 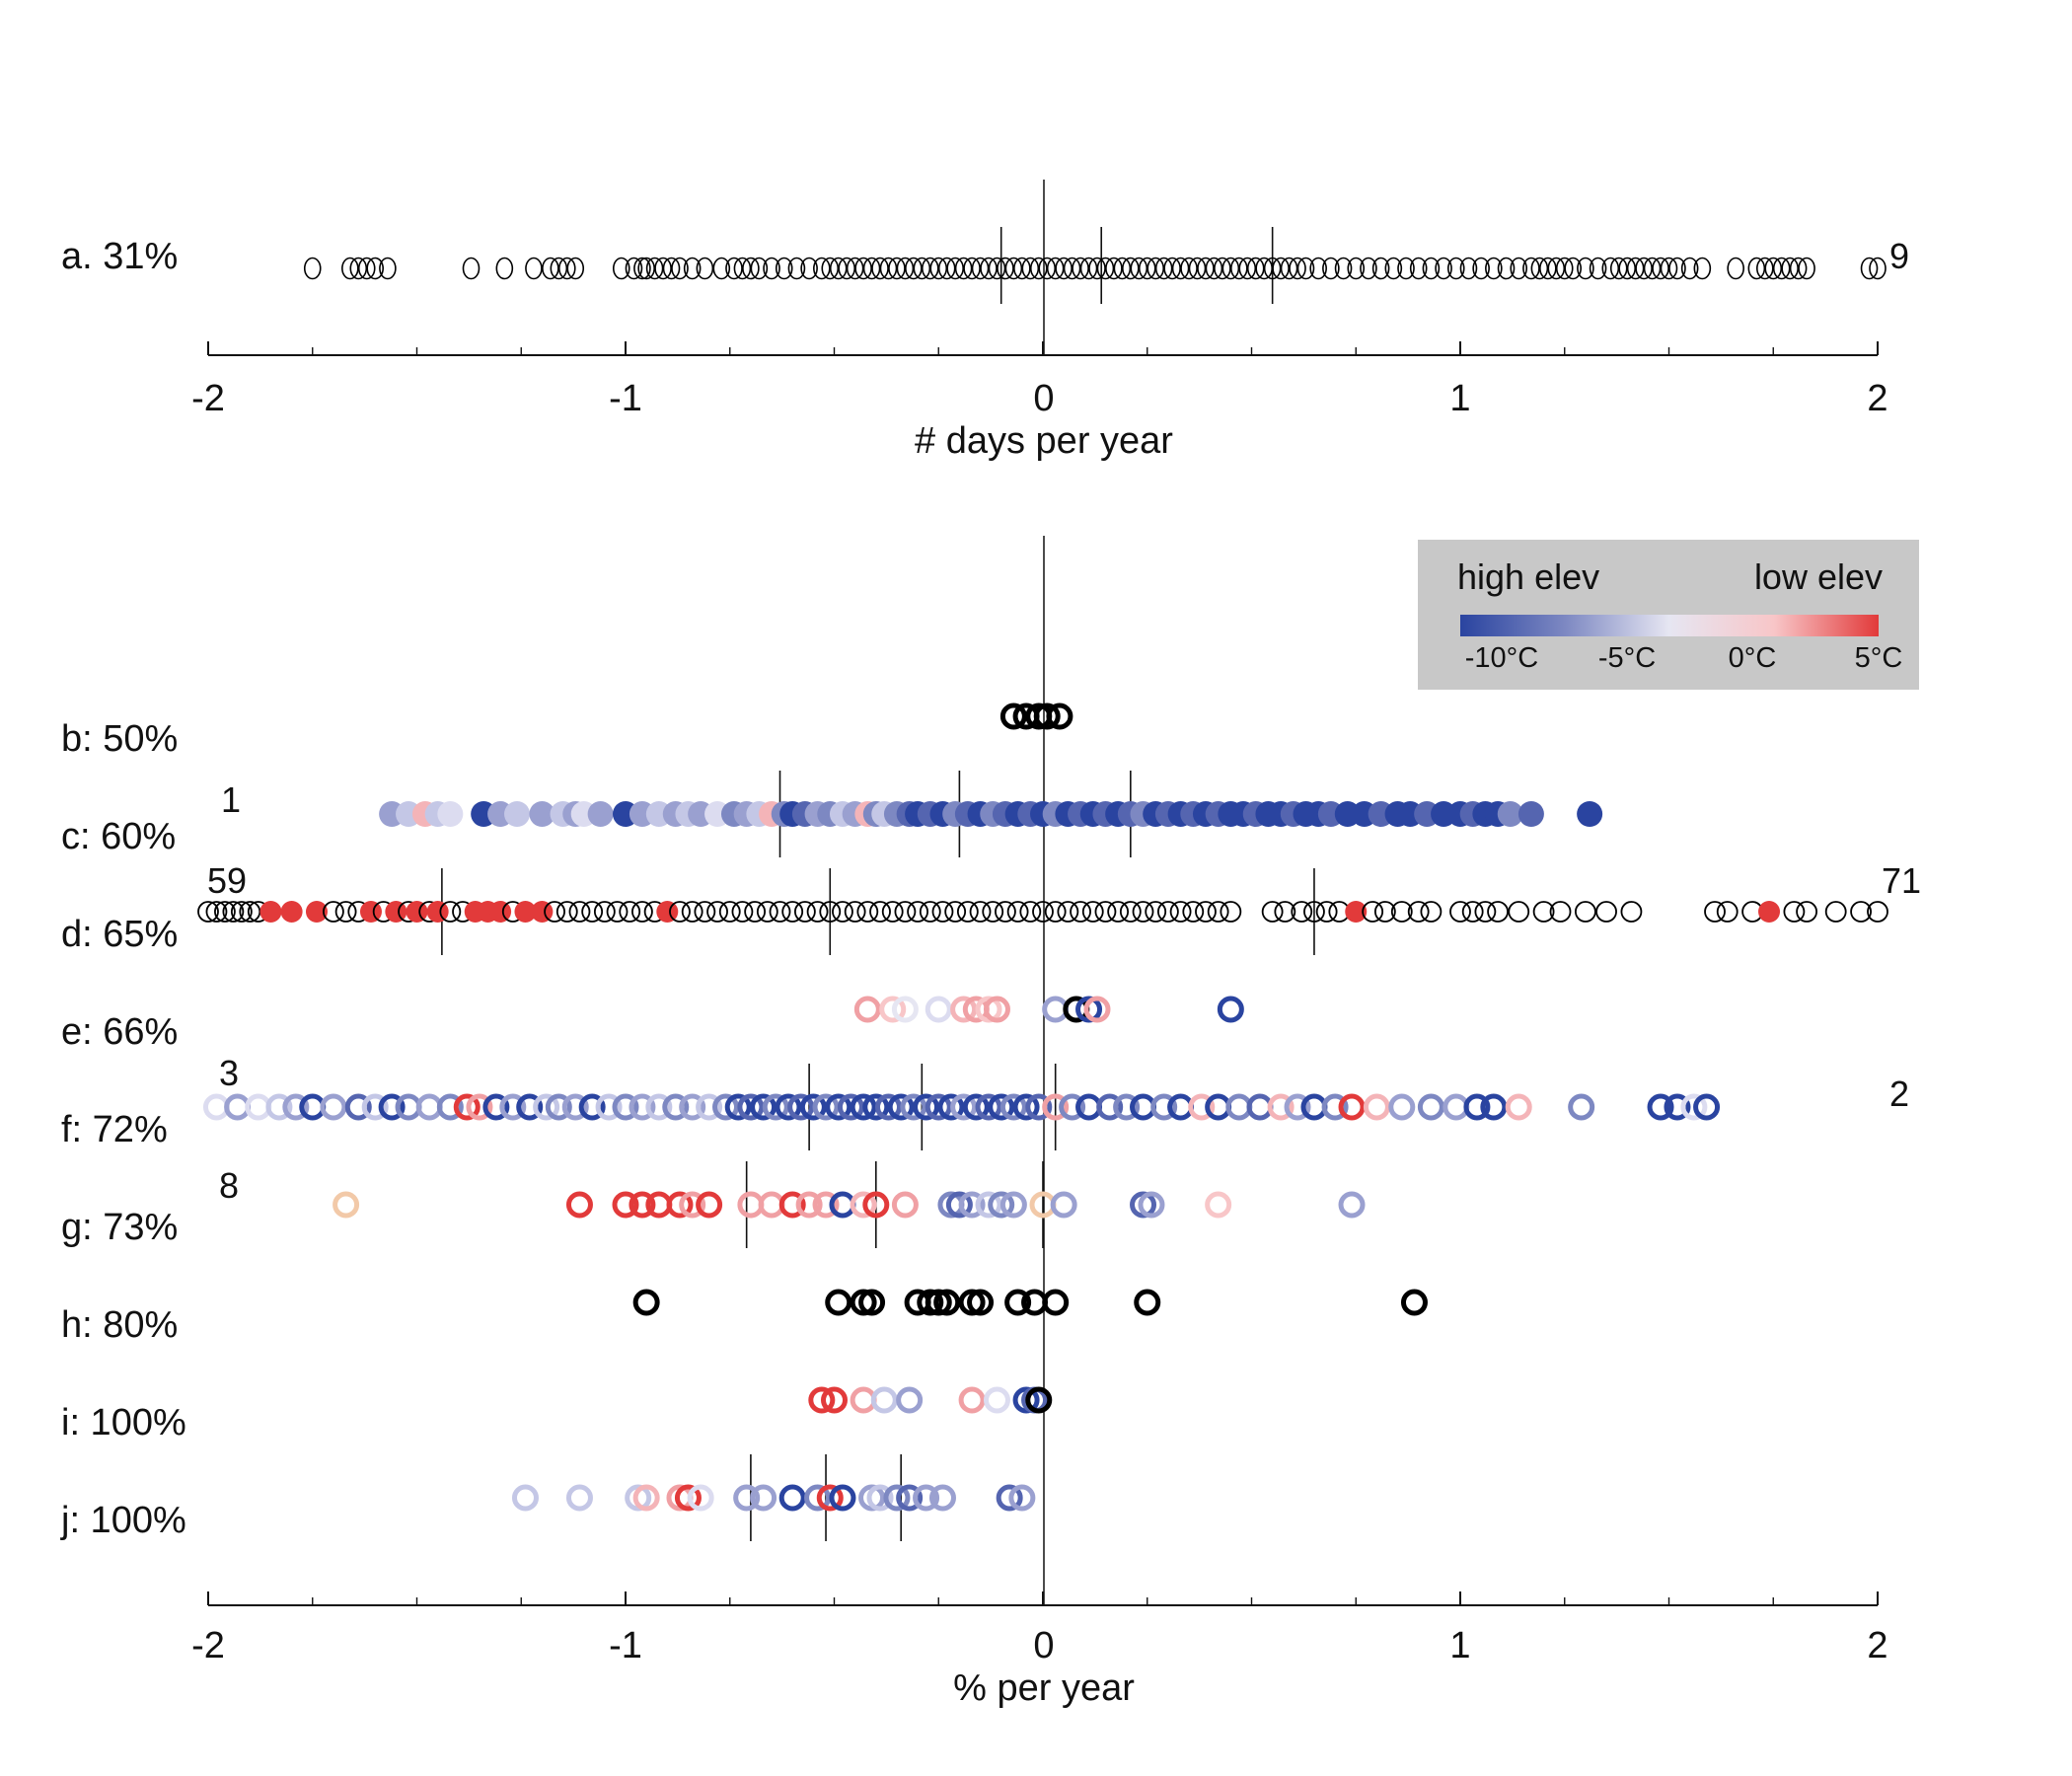 I want to click on row-label-g: g: 73%, so click(x=120, y=1228).